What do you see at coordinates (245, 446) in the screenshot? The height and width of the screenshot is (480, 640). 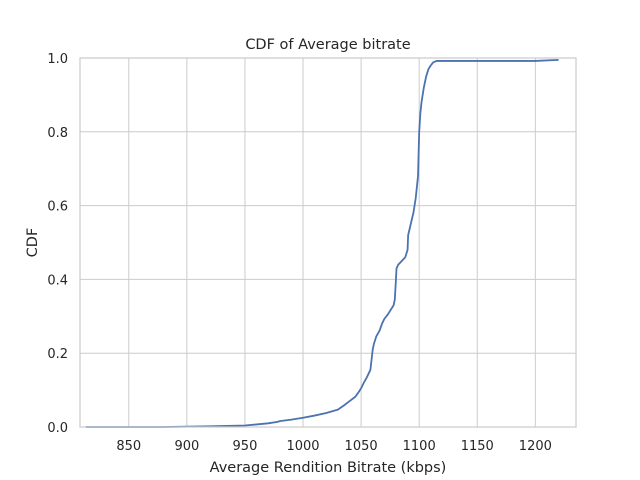 I see `x-tick-label: 950` at bounding box center [245, 446].